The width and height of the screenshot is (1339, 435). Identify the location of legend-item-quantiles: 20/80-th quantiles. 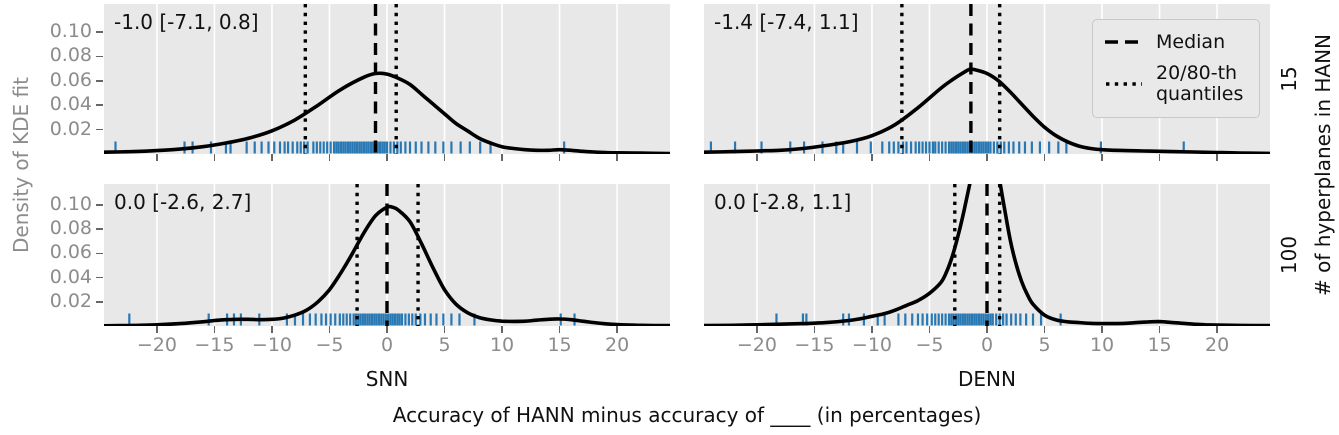
(1176, 83).